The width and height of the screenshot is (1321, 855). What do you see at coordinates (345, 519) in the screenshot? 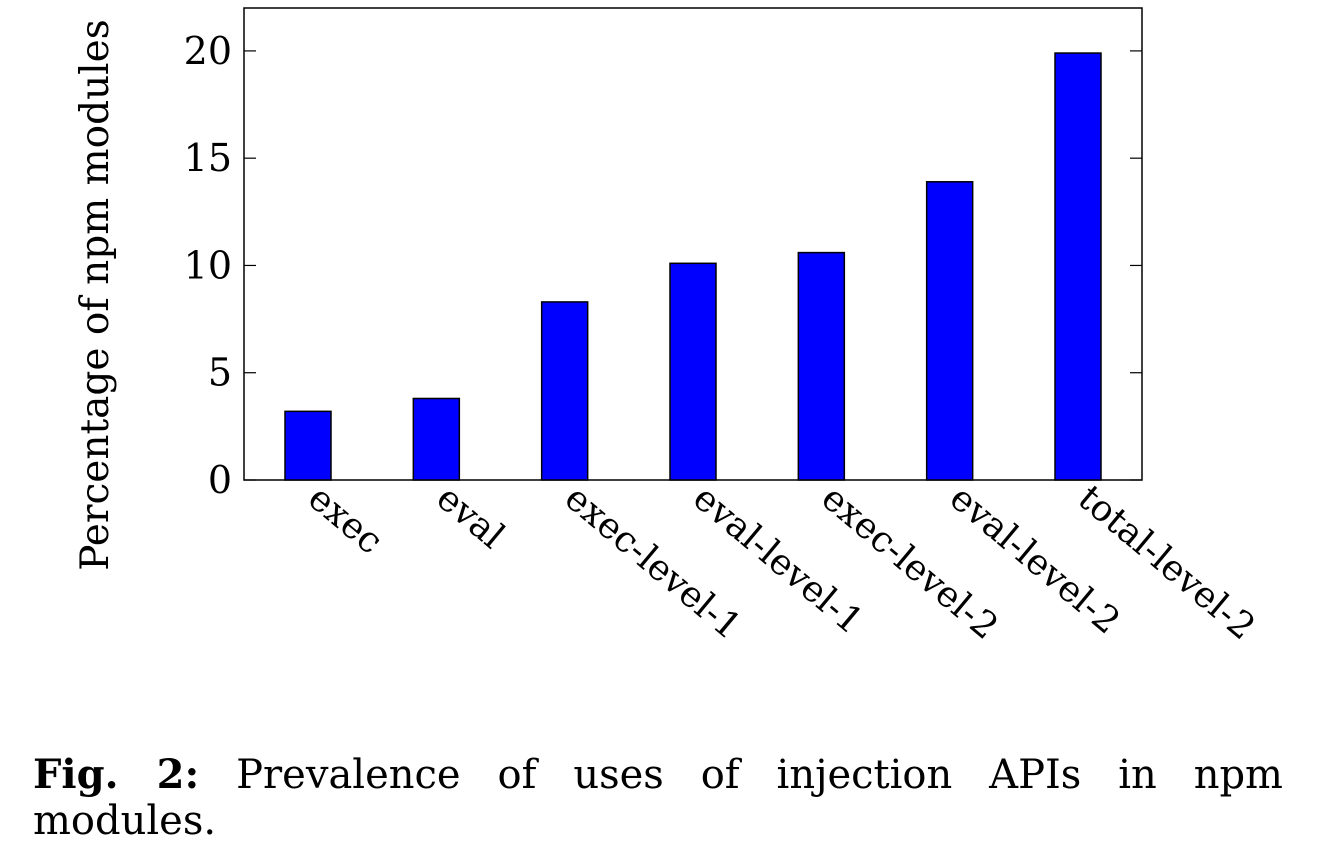
I see `x-tick-label: exec` at bounding box center [345, 519].